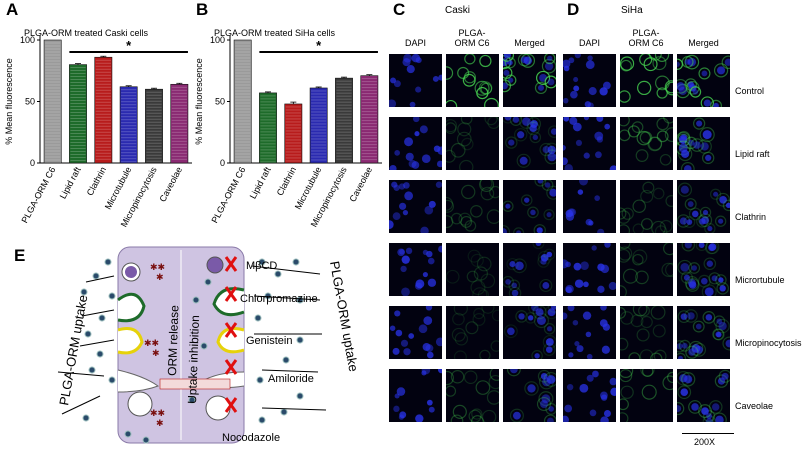  I want to click on chart-a-bar-rect, so click(52, 101).